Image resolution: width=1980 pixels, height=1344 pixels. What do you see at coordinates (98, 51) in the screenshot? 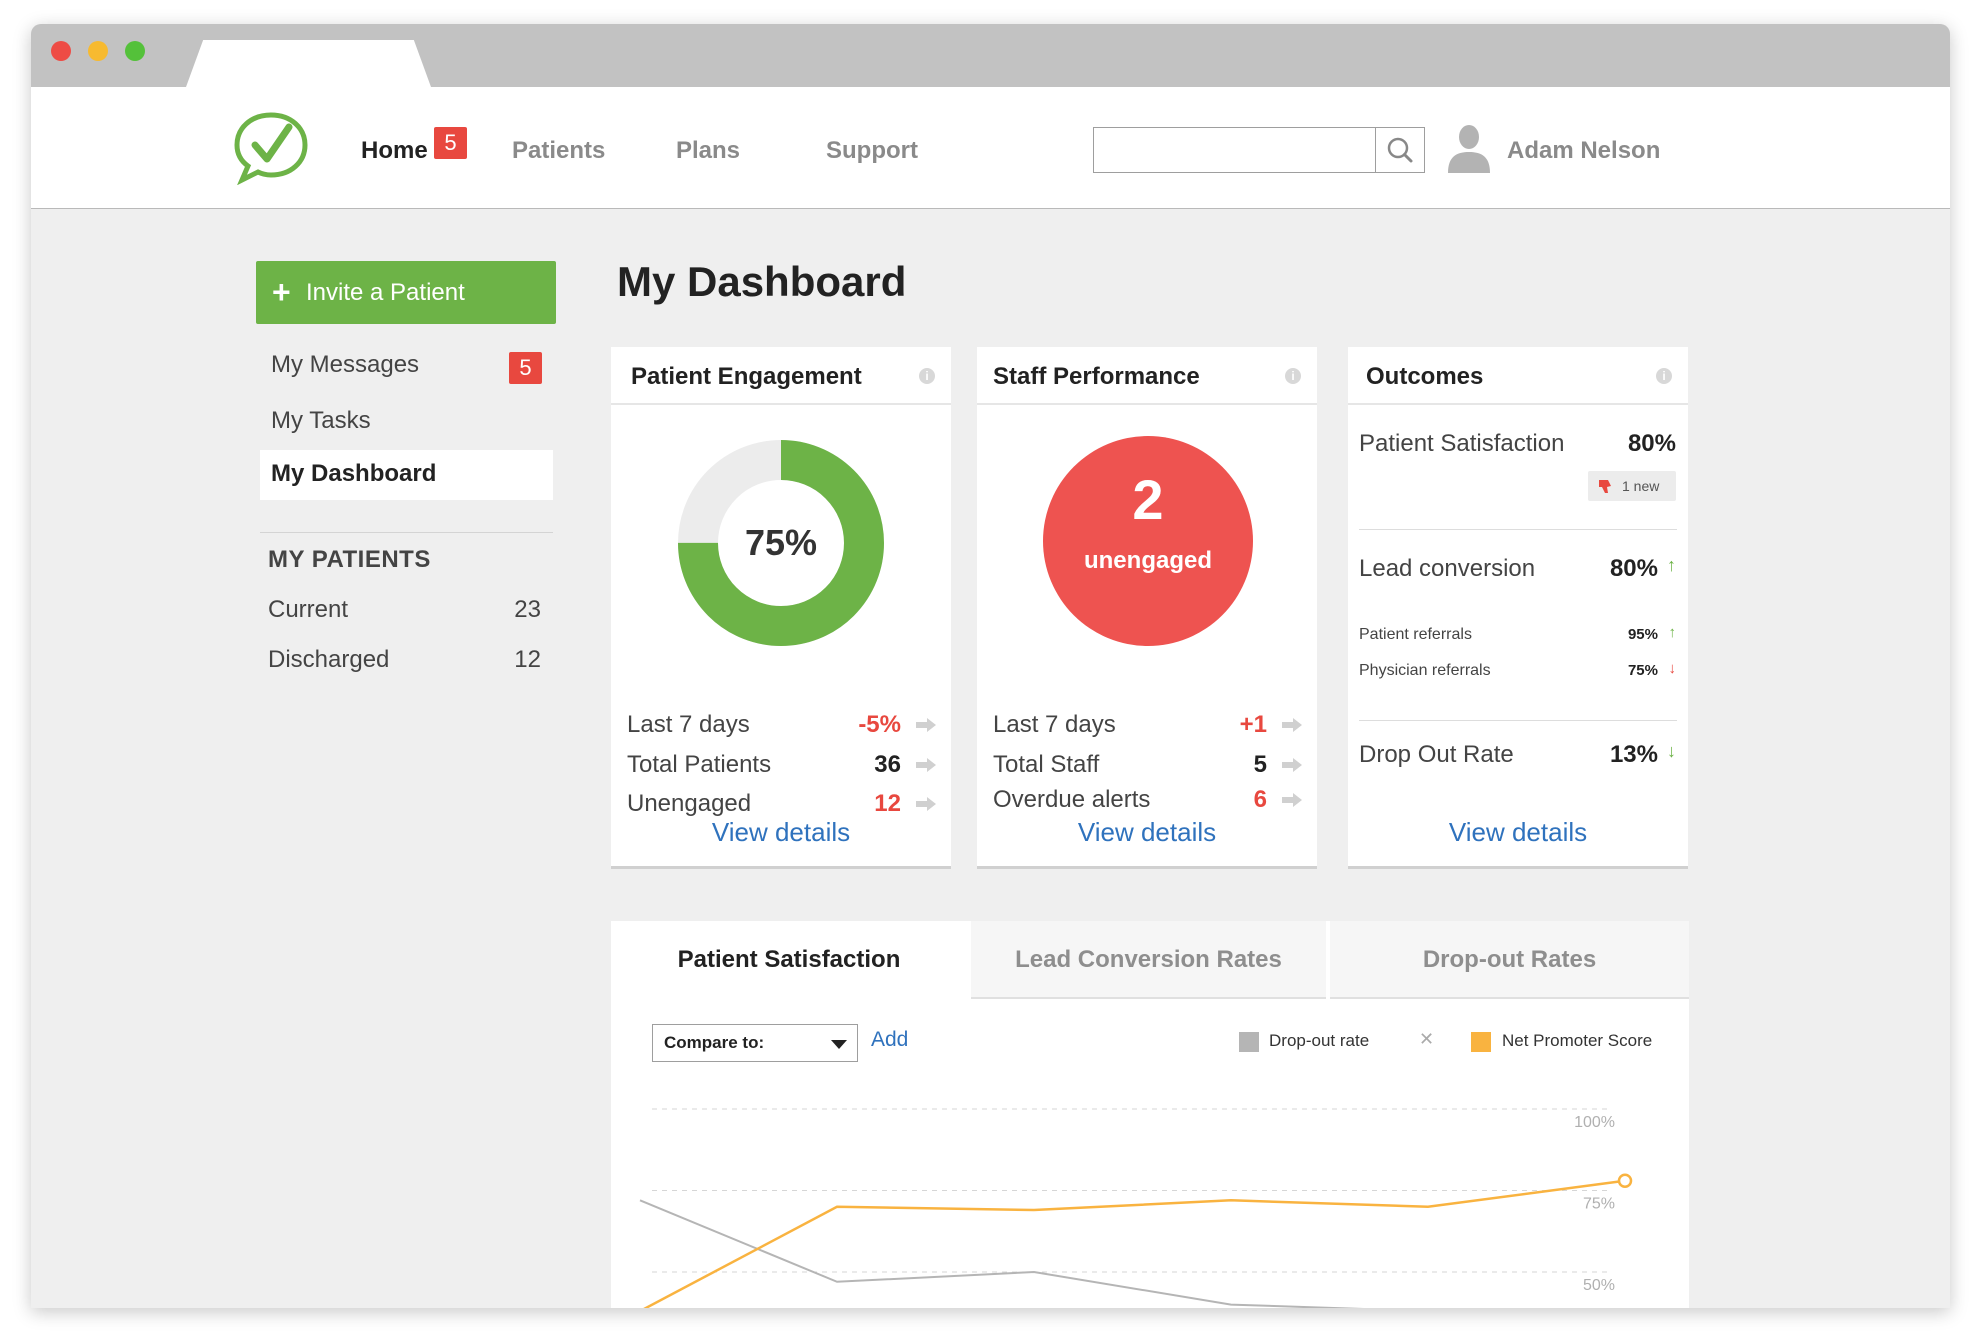
I see `minimize-window-button` at bounding box center [98, 51].